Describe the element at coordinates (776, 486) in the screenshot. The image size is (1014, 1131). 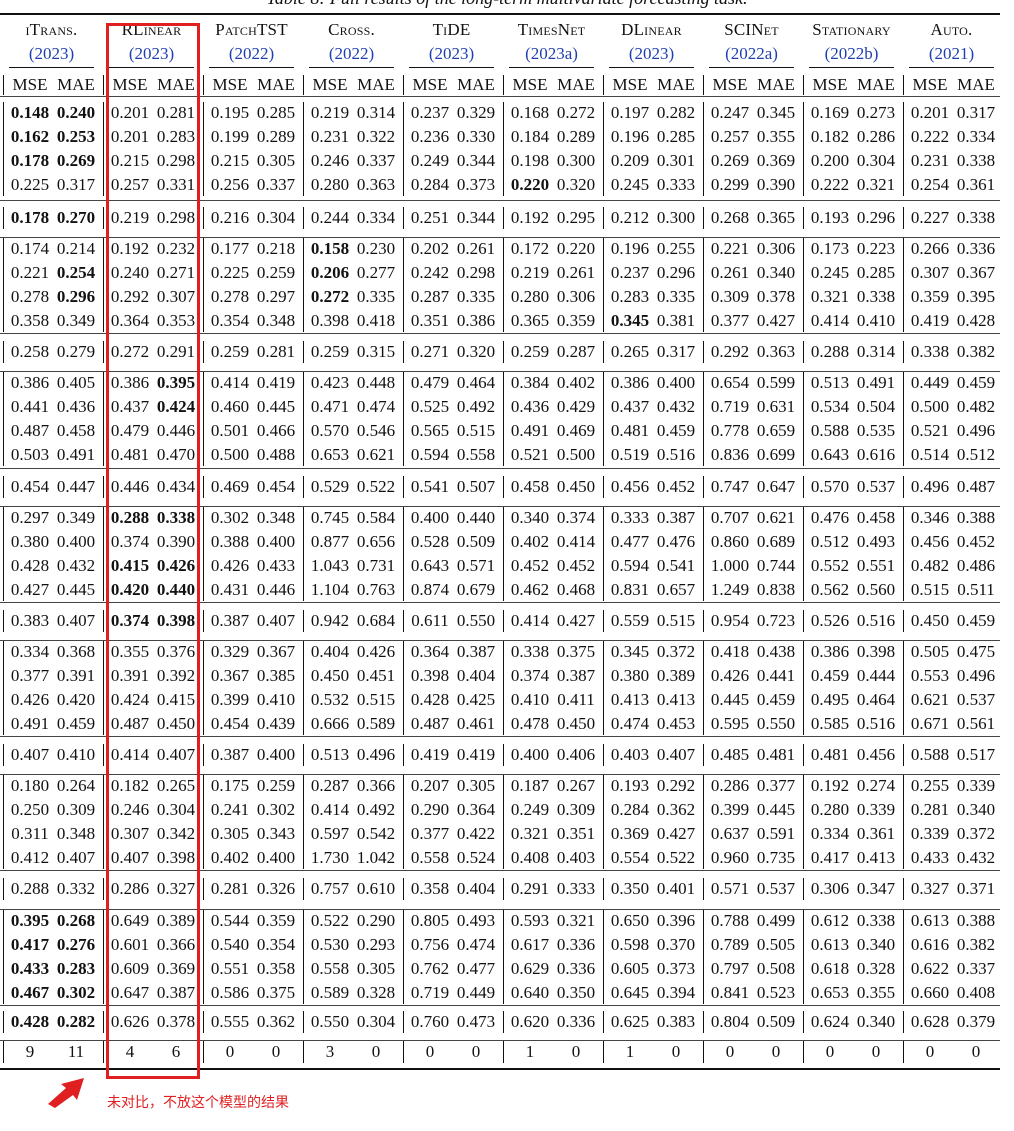
I see `table-cell: 0.647` at that location.